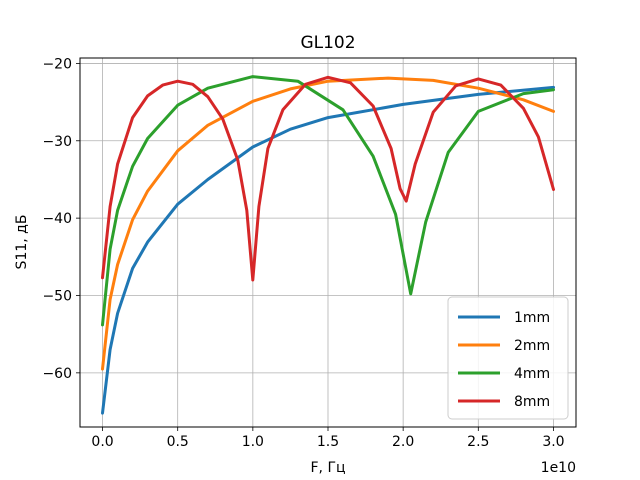 This screenshot has height=480, width=640. I want to click on x-tick-label: 0.0, so click(102, 442).